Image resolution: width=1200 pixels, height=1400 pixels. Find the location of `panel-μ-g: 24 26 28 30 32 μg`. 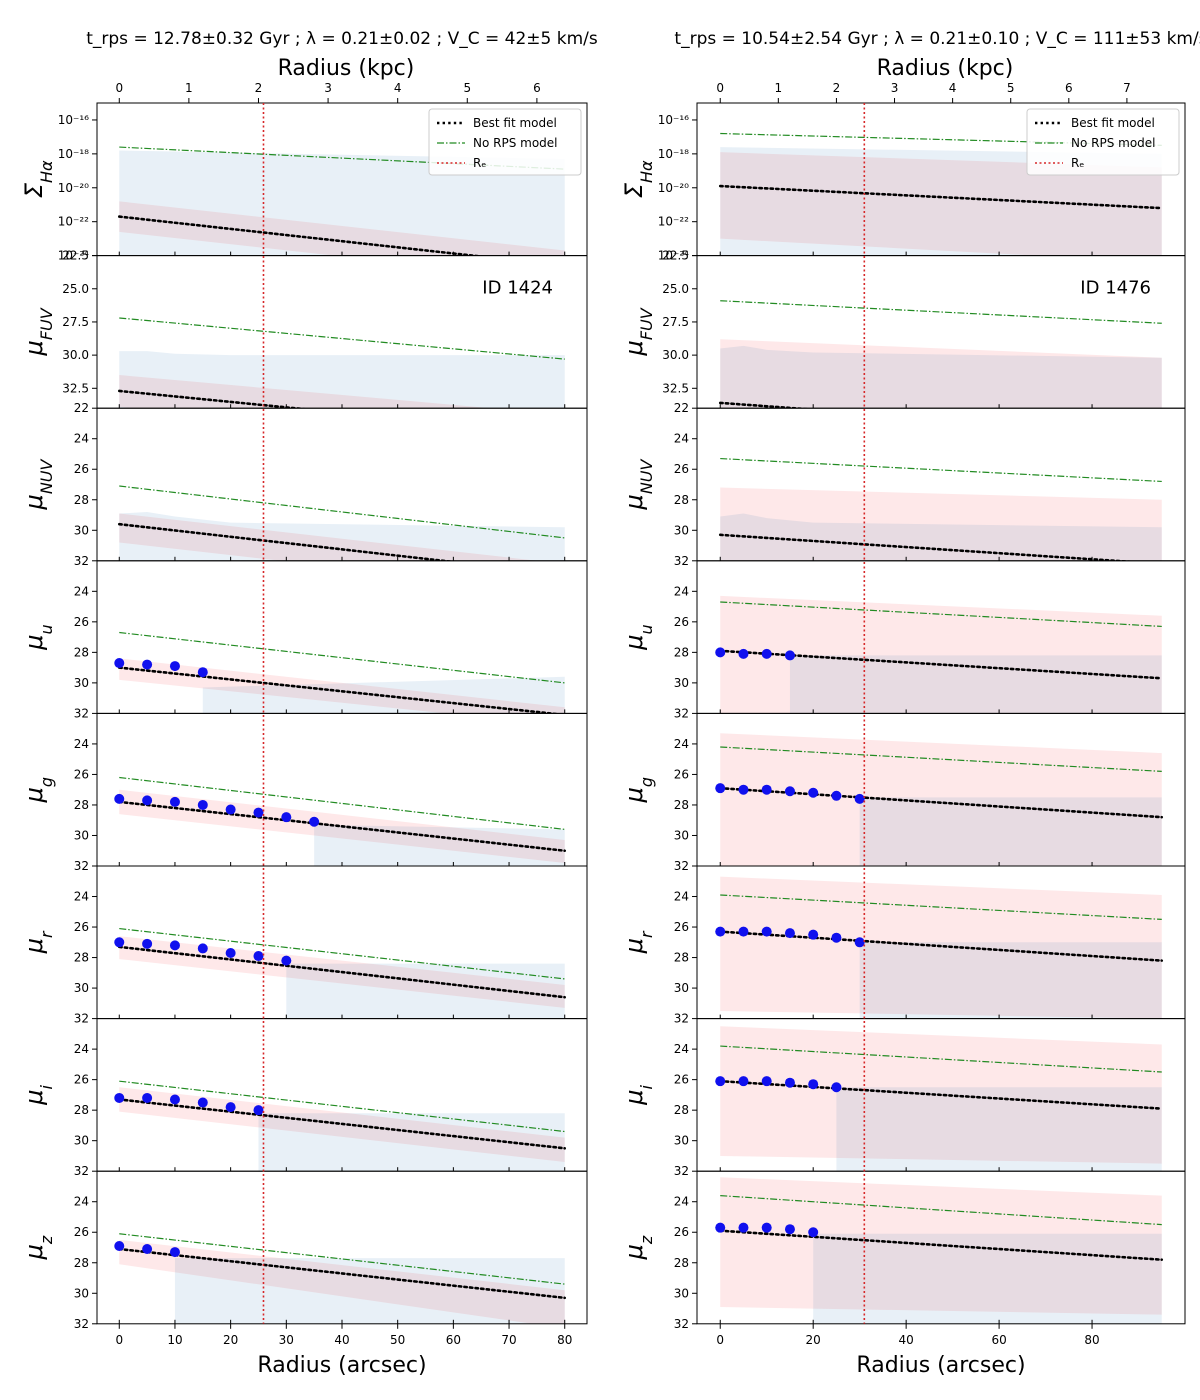

panel-μ-g: 24 26 28 30 32 μg is located at coordinates (304, 792).